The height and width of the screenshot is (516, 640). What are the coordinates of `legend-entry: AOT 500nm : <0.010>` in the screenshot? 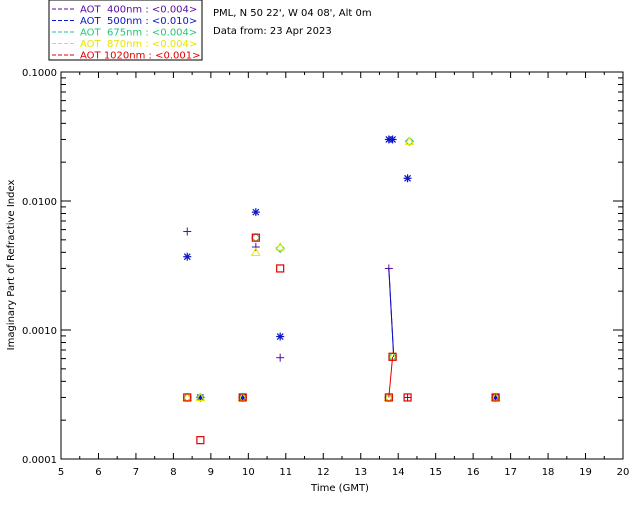 It's located at (138, 21).